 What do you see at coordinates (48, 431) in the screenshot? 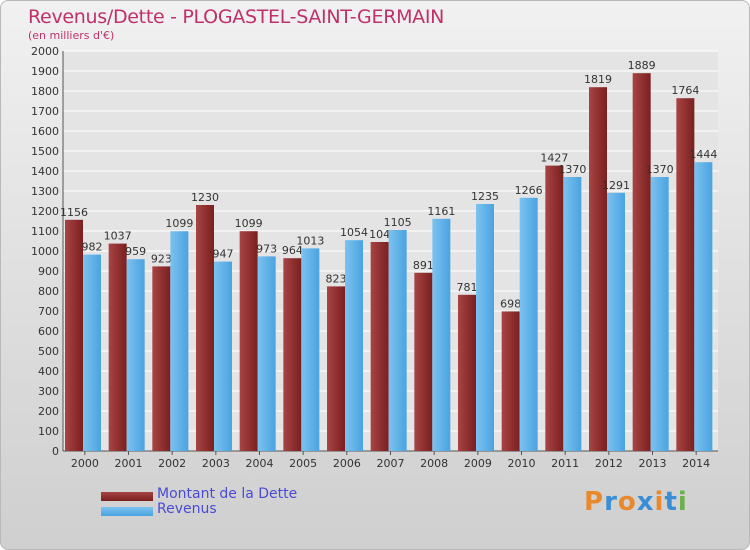
I see `y-tick-label: 100` at bounding box center [48, 431].